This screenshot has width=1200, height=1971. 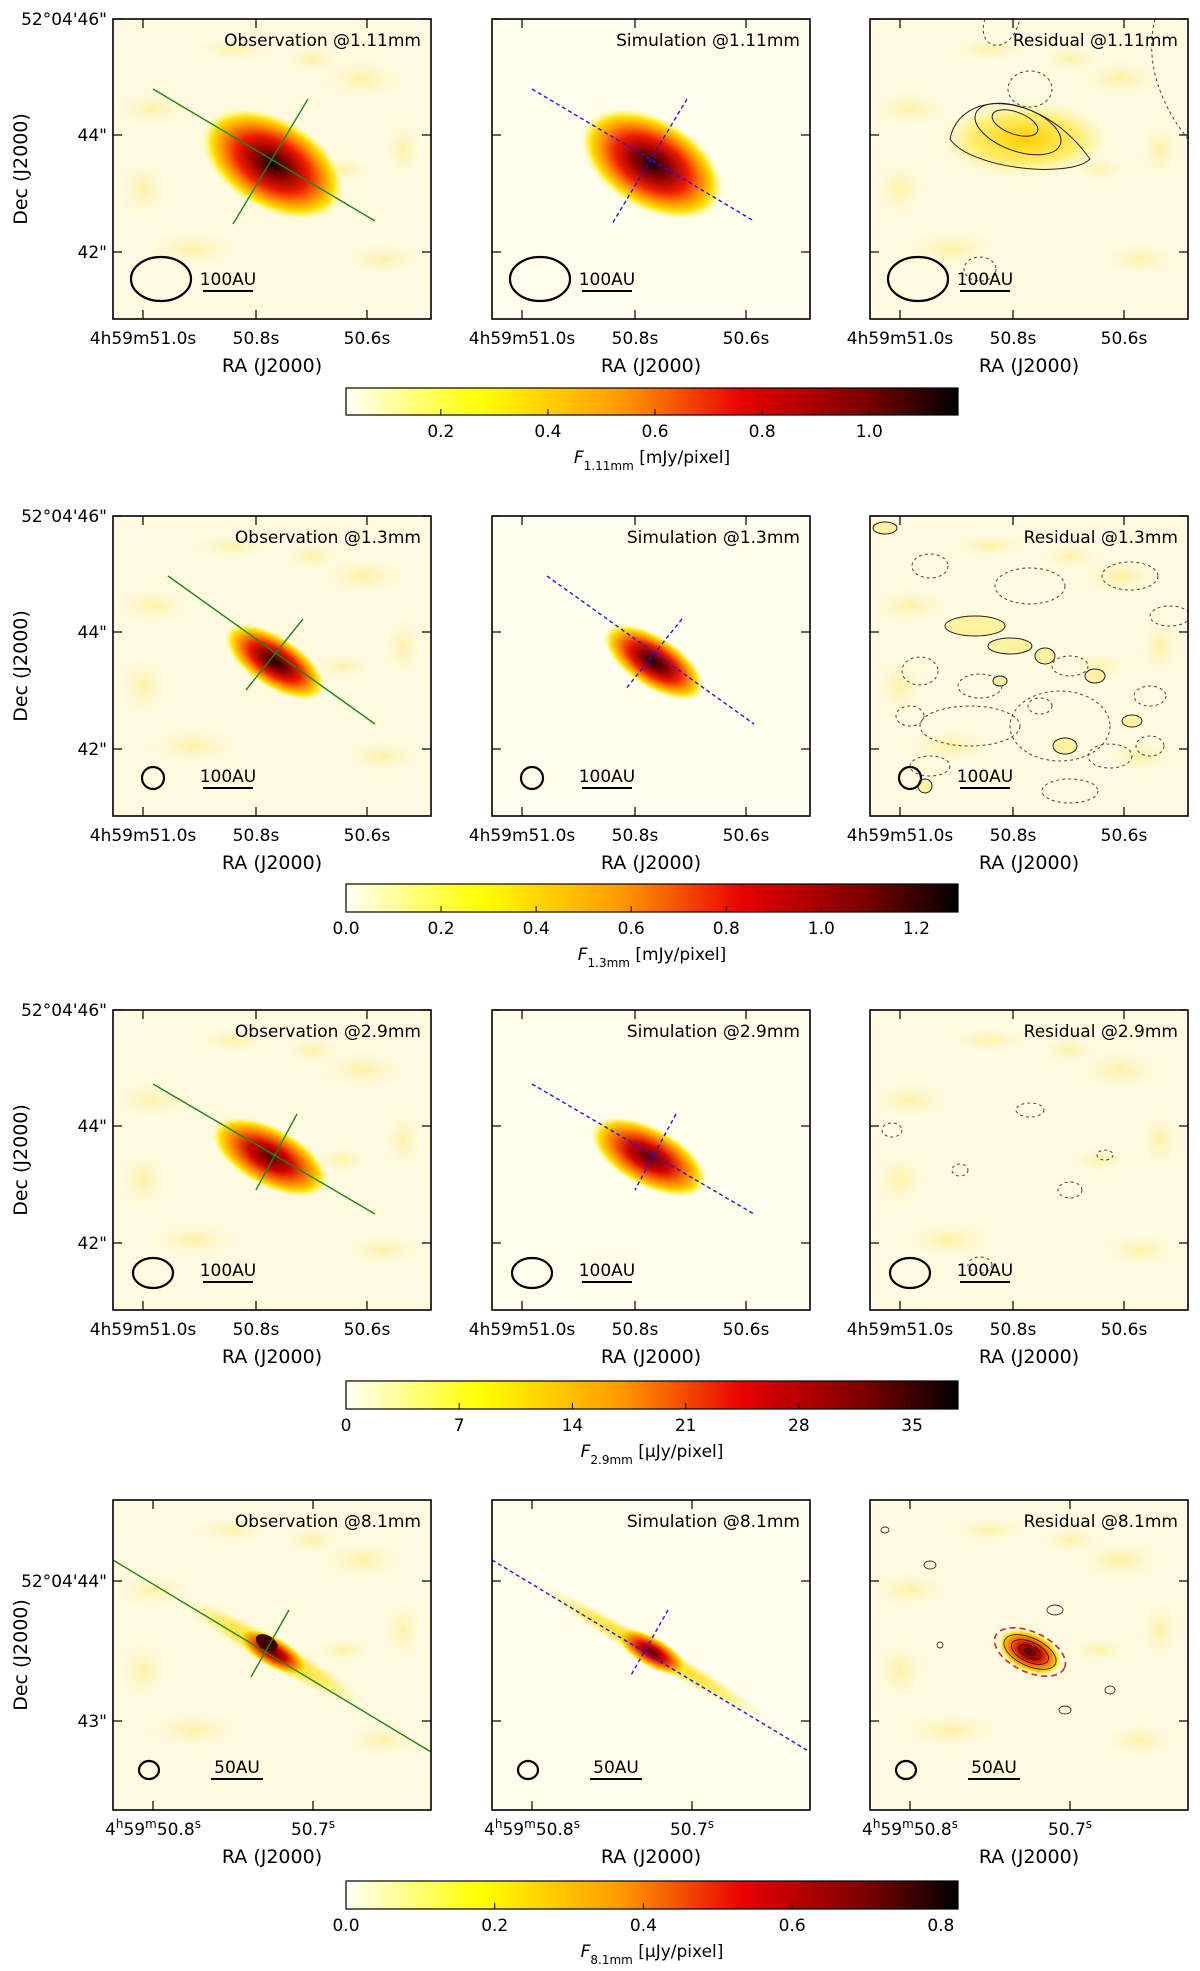 I want to click on ra-tick-label: 50.8s, so click(x=1013, y=1330).